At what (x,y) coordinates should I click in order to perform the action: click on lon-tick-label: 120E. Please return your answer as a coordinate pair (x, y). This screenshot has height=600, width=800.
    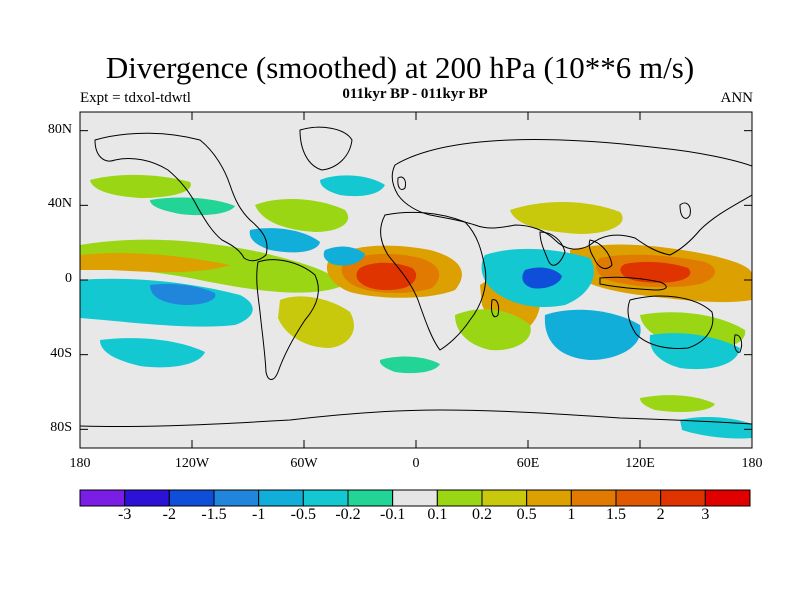
    Looking at the image, I should click on (640, 463).